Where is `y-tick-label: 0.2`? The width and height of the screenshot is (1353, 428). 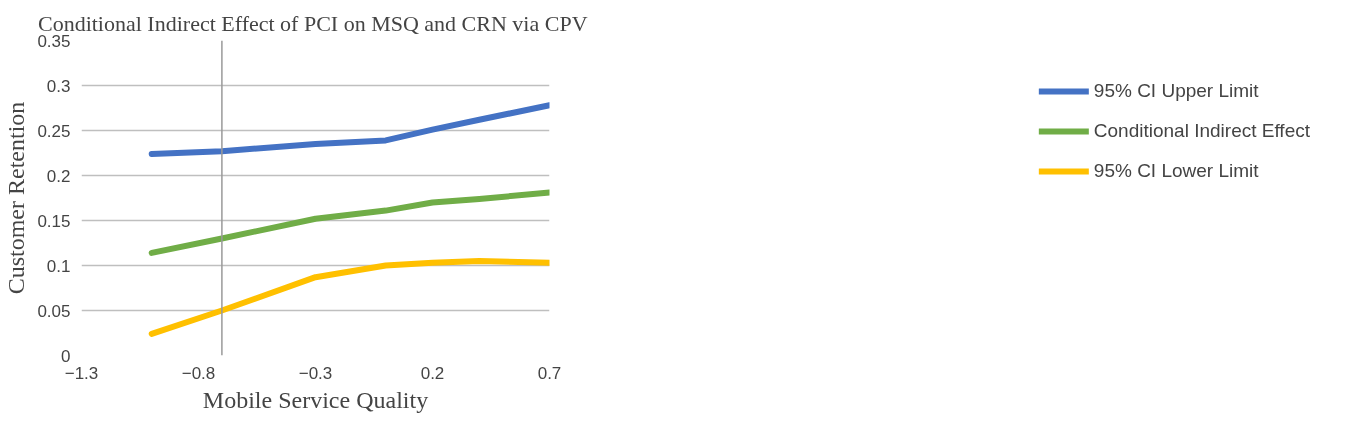
y-tick-label: 0.2 is located at coordinates (58, 176).